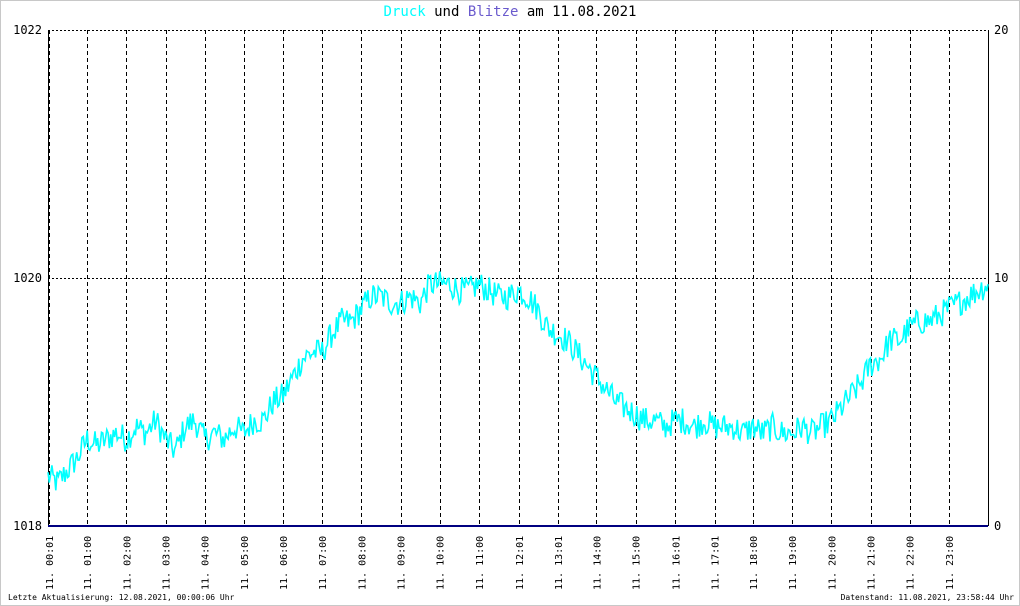 Image resolution: width=1020 pixels, height=606 pixels. Describe the element at coordinates (911, 563) in the screenshot. I see `x-tick-label: 11. 22:00` at that location.